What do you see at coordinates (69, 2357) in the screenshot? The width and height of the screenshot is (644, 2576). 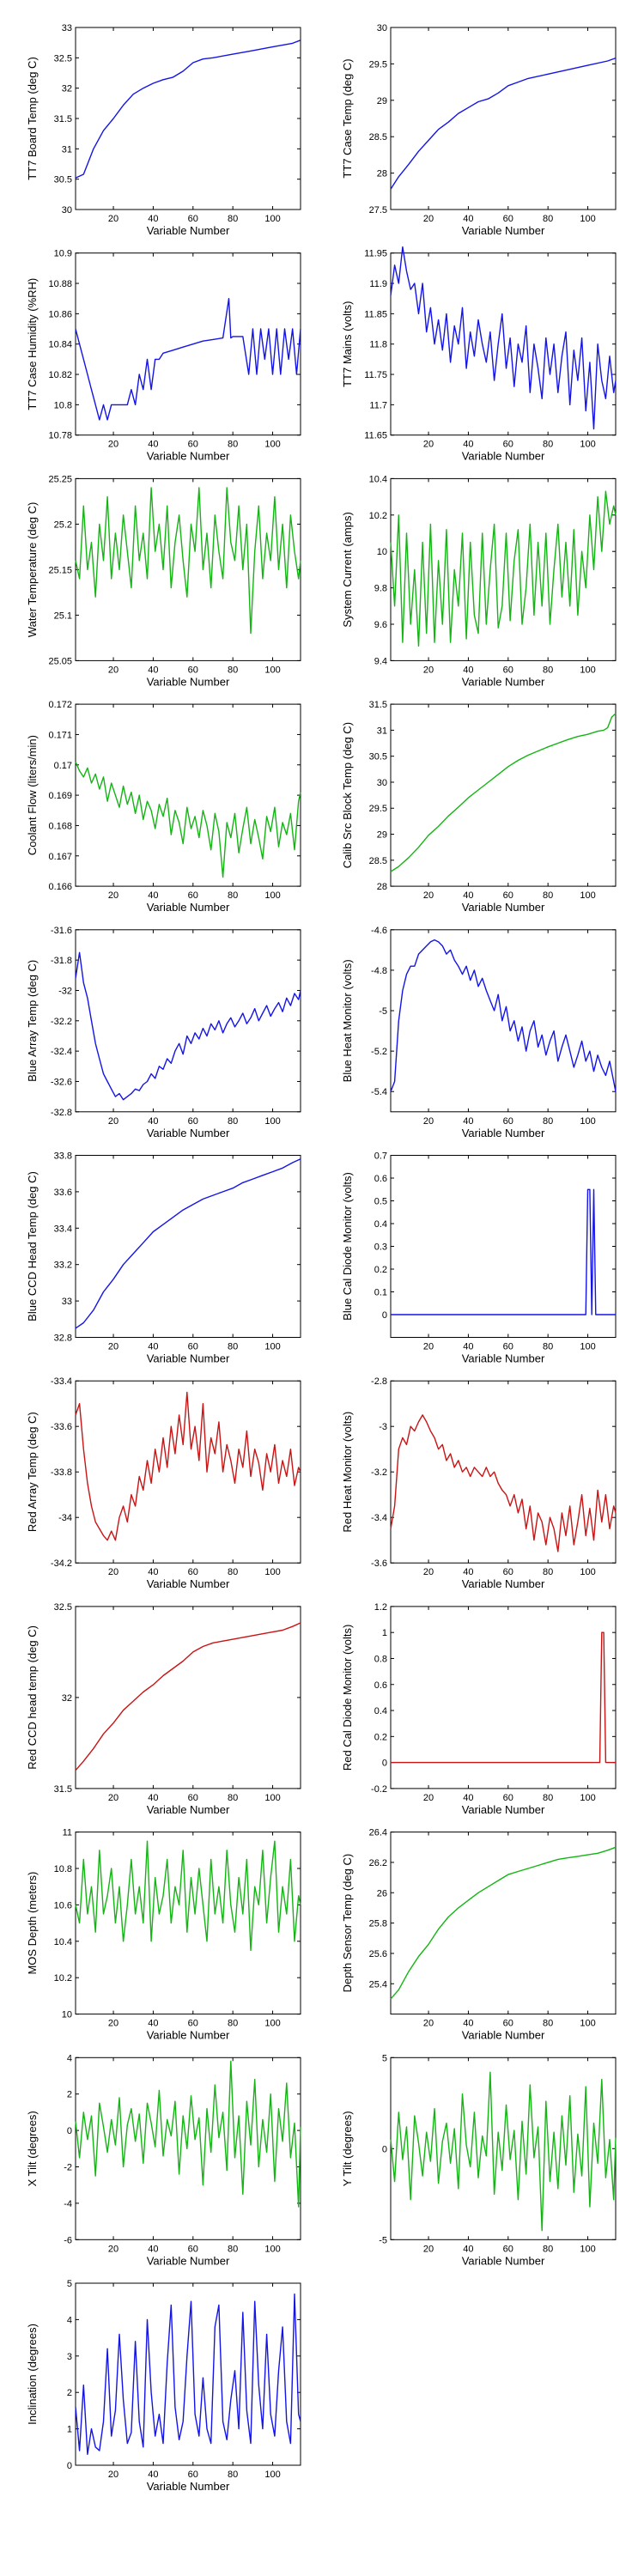 I see `y-tick-label: 3` at bounding box center [69, 2357].